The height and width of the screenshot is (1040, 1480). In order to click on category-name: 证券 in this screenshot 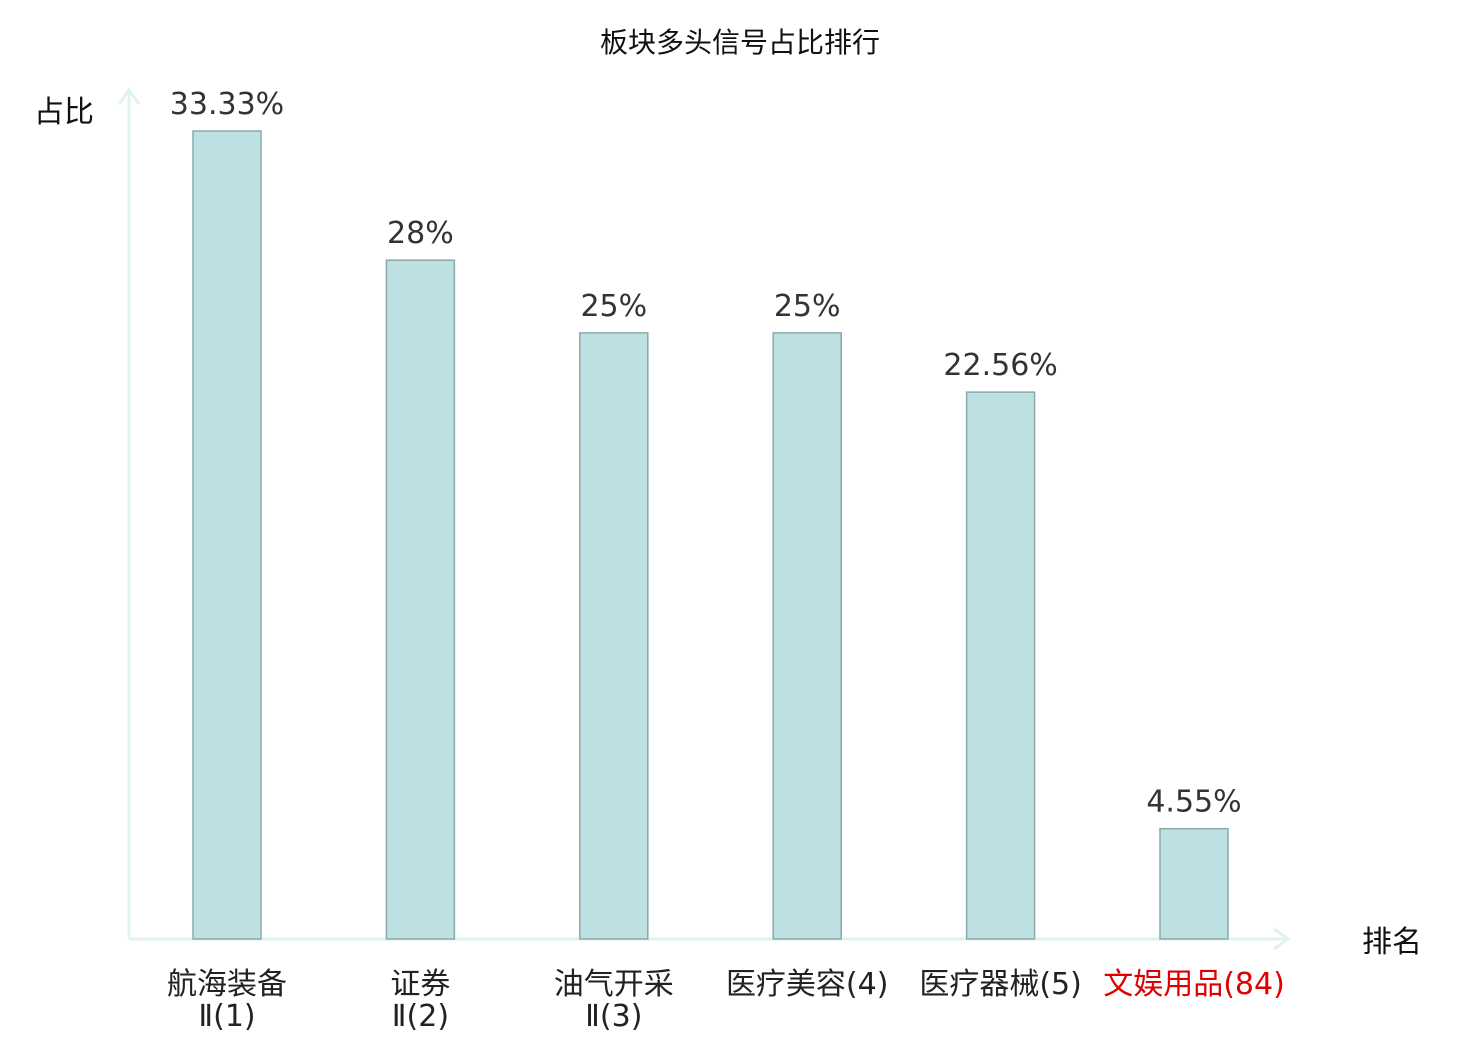, I will do `click(420, 984)`.